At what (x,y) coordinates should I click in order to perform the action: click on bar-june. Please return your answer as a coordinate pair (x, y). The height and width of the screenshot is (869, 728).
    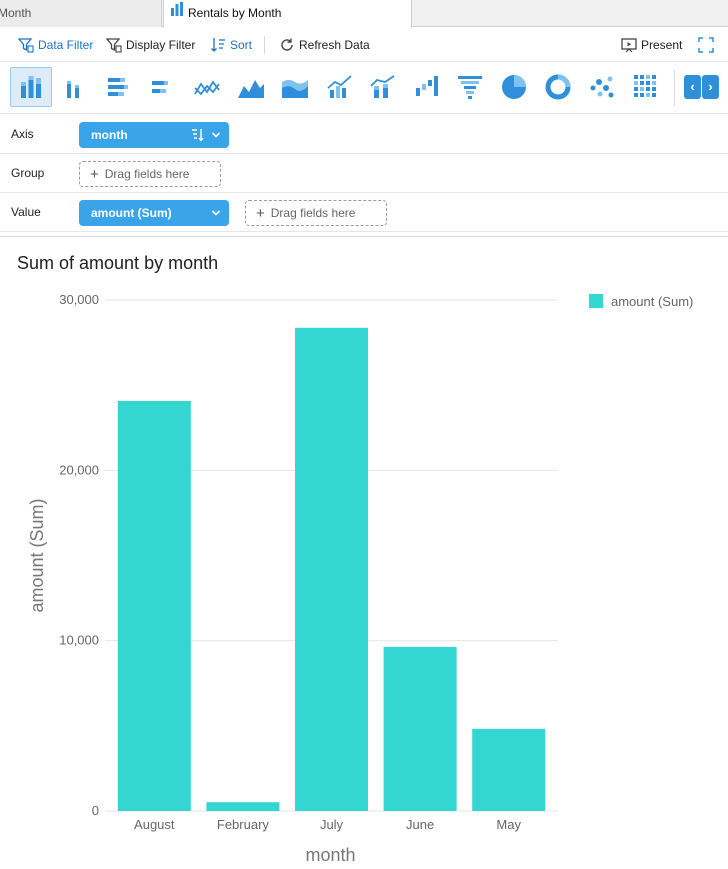
    Looking at the image, I should click on (420, 728).